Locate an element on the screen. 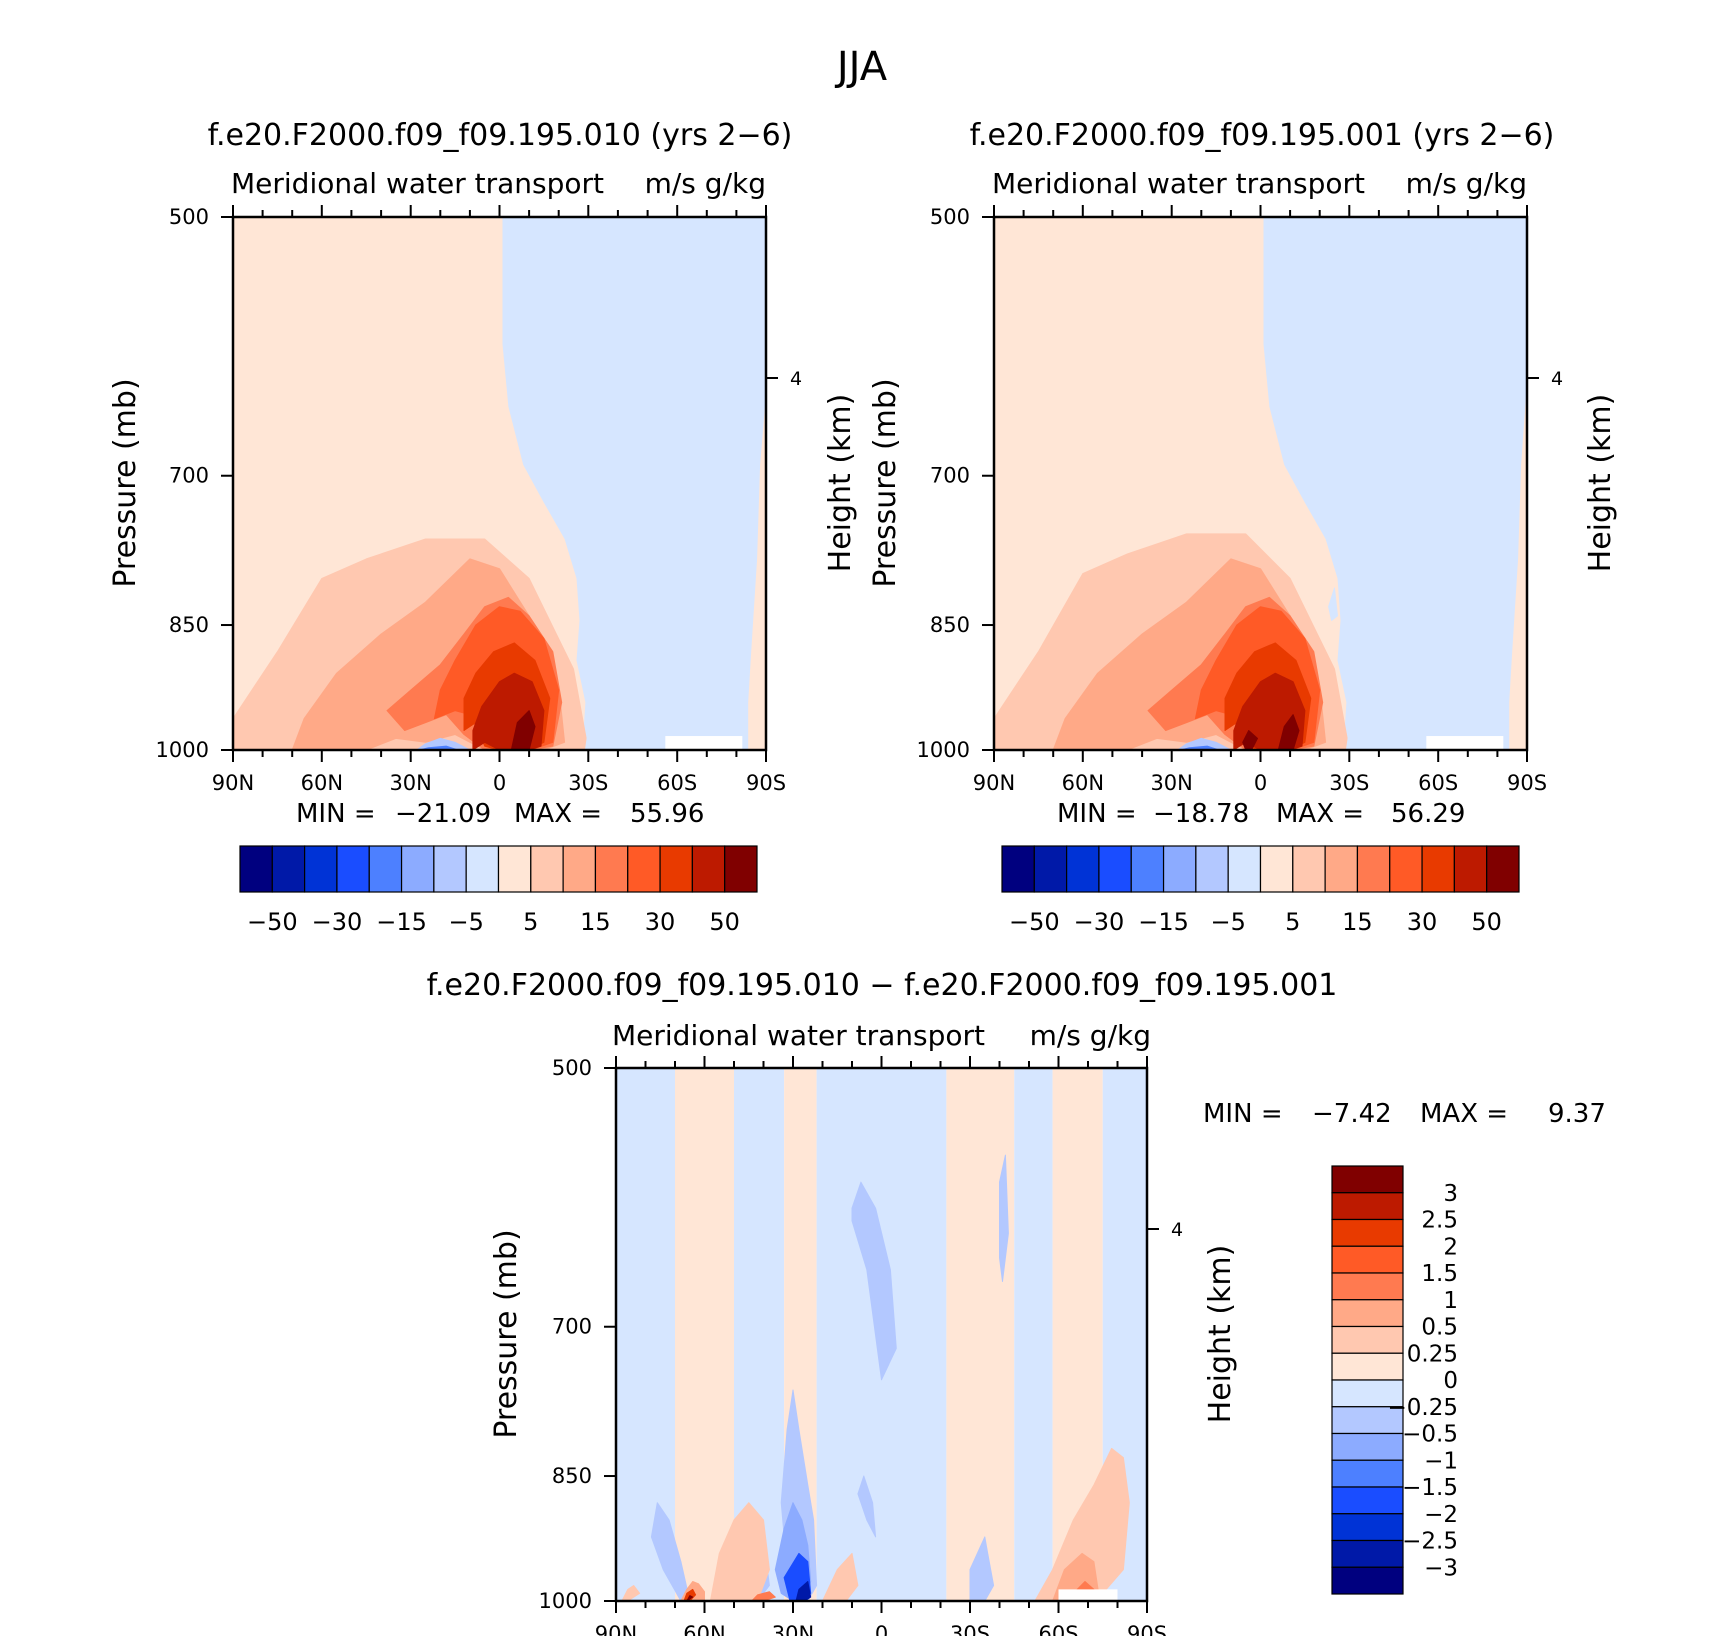 Image resolution: width=1710 pixels, height=1636 pixels. y-tick-label: 850 is located at coordinates (950, 625).